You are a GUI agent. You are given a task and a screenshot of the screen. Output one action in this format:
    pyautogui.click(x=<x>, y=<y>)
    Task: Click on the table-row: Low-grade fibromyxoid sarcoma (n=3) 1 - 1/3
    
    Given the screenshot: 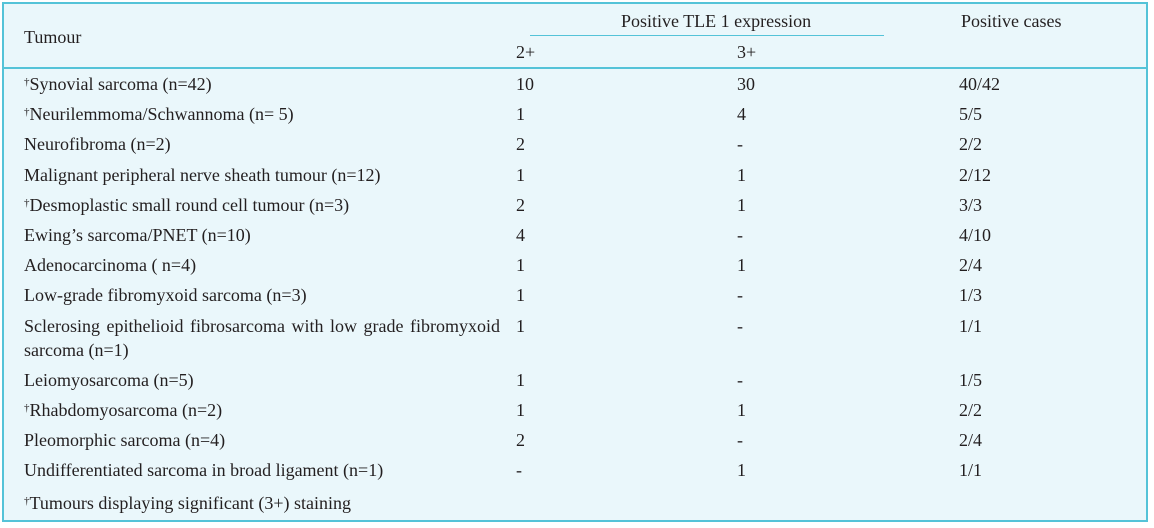 What is the action you would take?
    pyautogui.click(x=575, y=295)
    